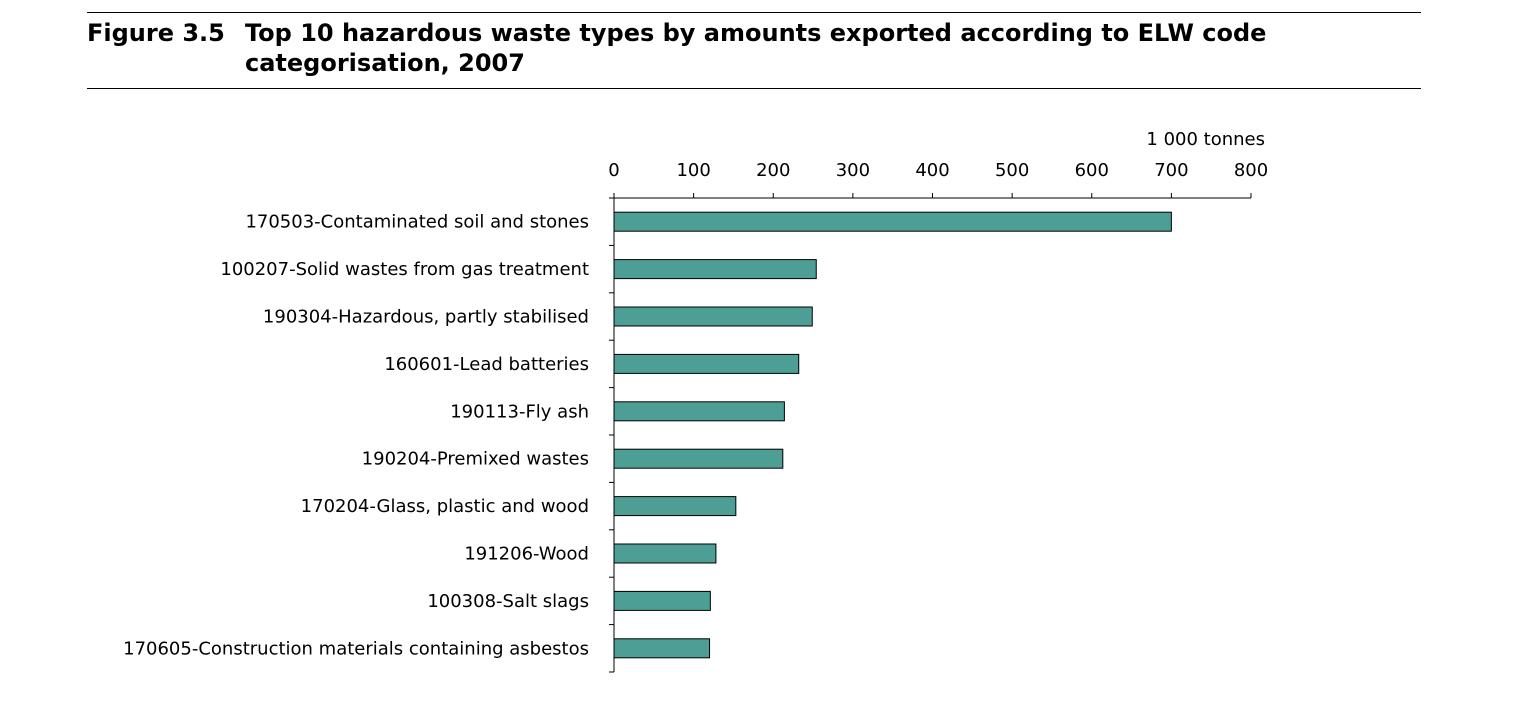  What do you see at coordinates (445, 506) in the screenshot?
I see `category-label: 170204-Glass, plastic and wood` at bounding box center [445, 506].